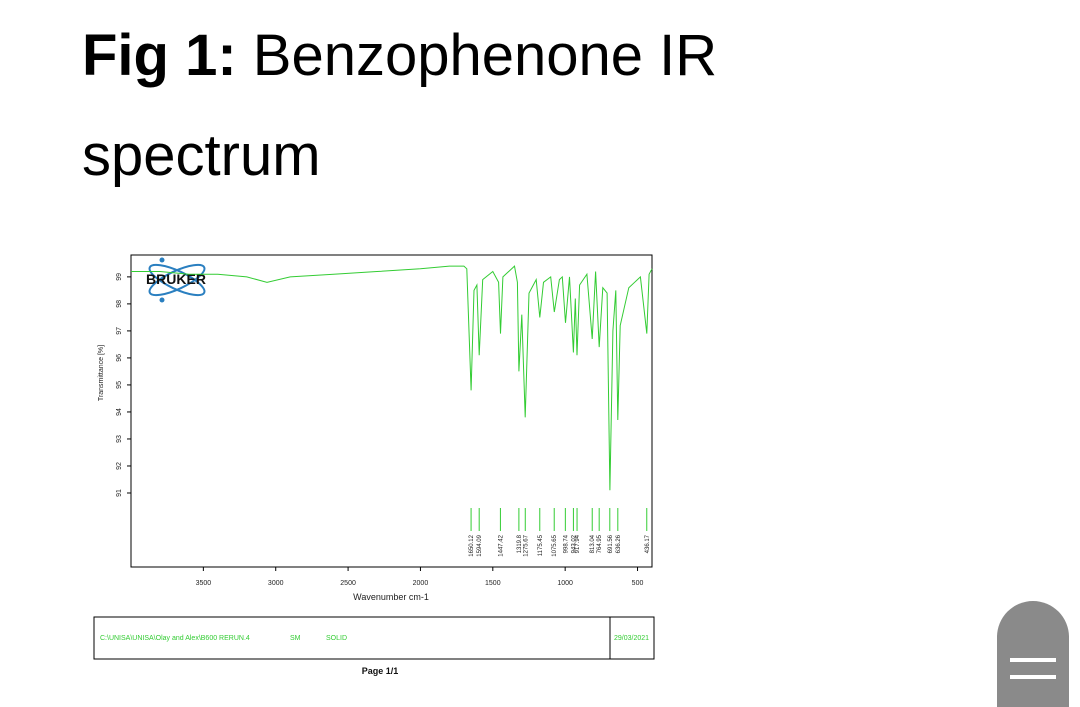 The width and height of the screenshot is (1080, 707). Describe the element at coordinates (526, 545) in the screenshot. I see `peak-label: 1275.67` at that location.